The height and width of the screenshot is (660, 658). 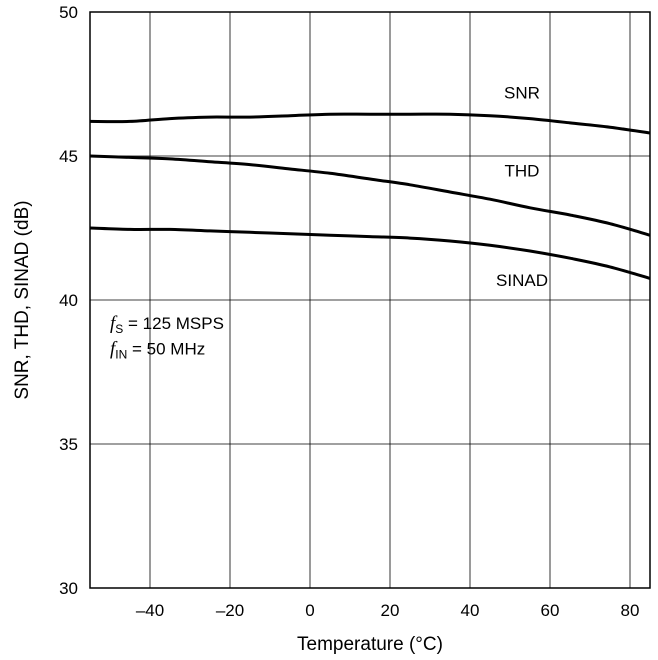 What do you see at coordinates (150, 610) in the screenshot?
I see `x-tick-label: –40` at bounding box center [150, 610].